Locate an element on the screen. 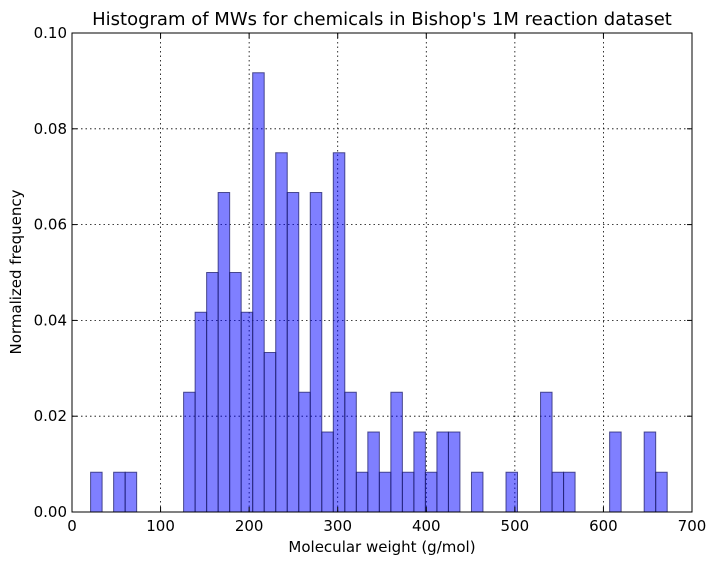  y-tick-label: 0.04 is located at coordinates (50, 320).